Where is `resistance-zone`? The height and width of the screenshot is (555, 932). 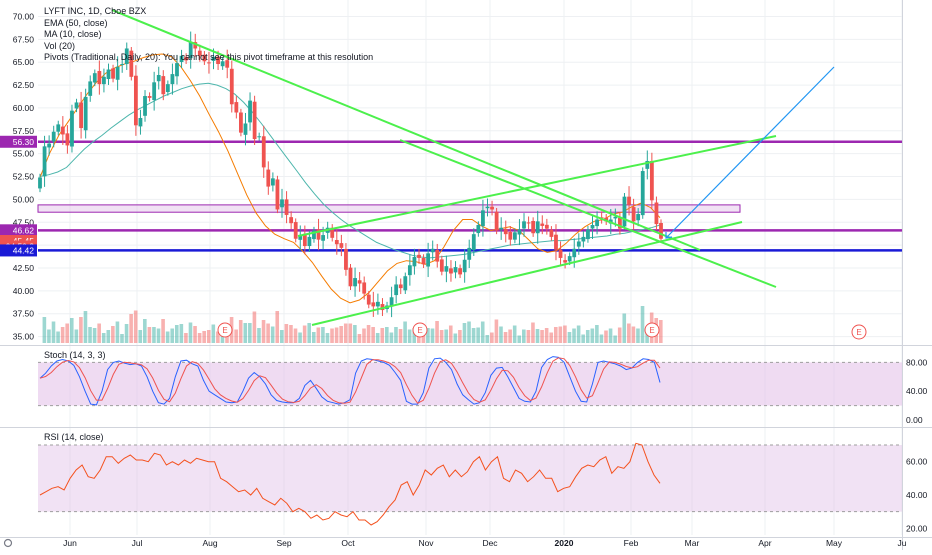 resistance-zone is located at coordinates (389, 208).